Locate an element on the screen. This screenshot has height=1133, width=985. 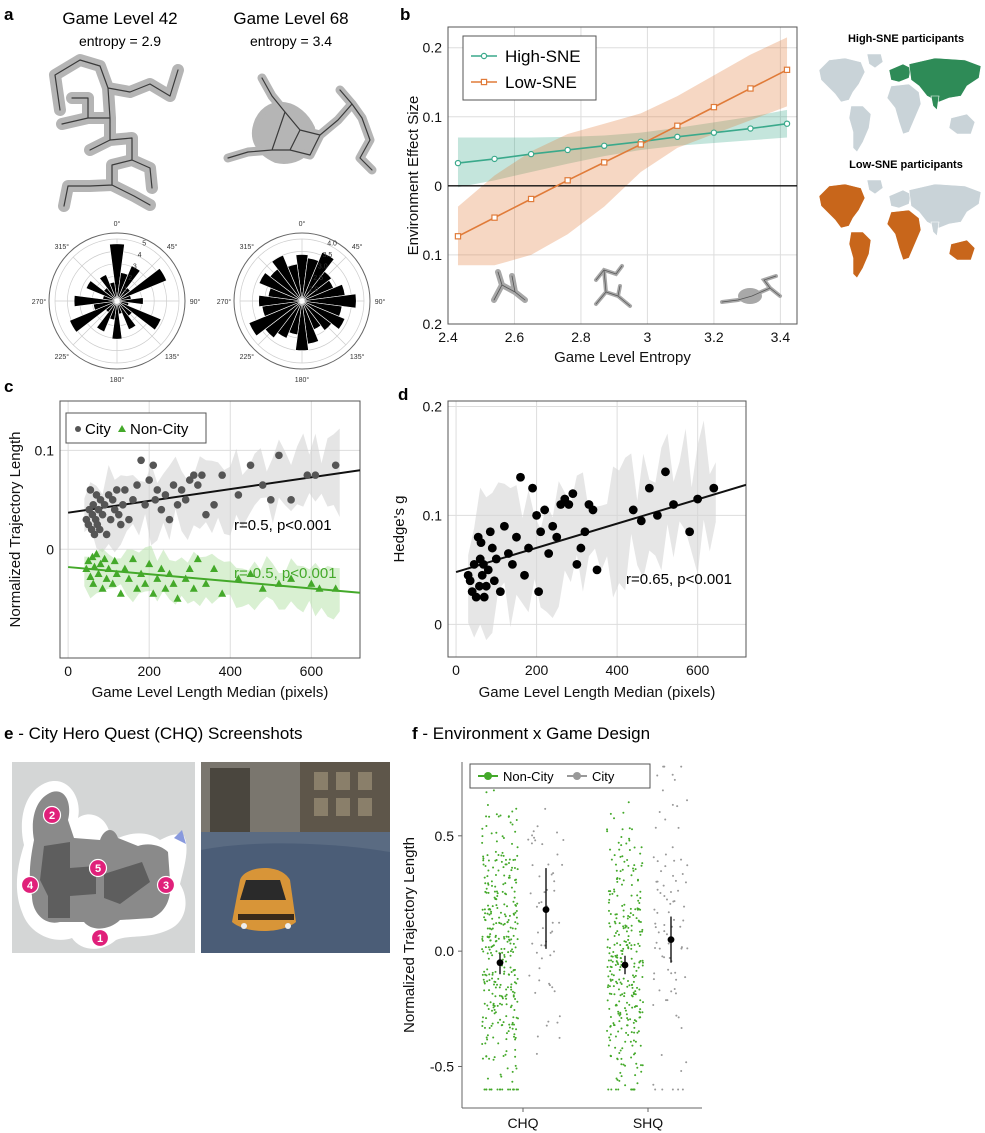
map-title-low-sne: Low-SNE participants is located at coordinates (906, 165).